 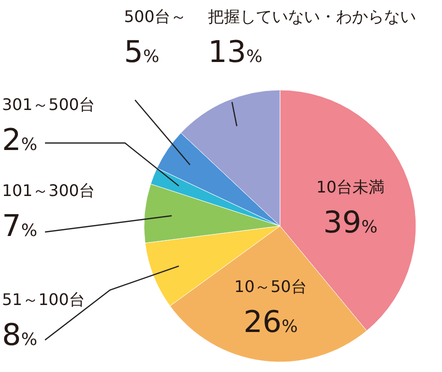 What do you see at coordinates (20, 335) in the screenshot?
I see `data-label: 8%` at bounding box center [20, 335].